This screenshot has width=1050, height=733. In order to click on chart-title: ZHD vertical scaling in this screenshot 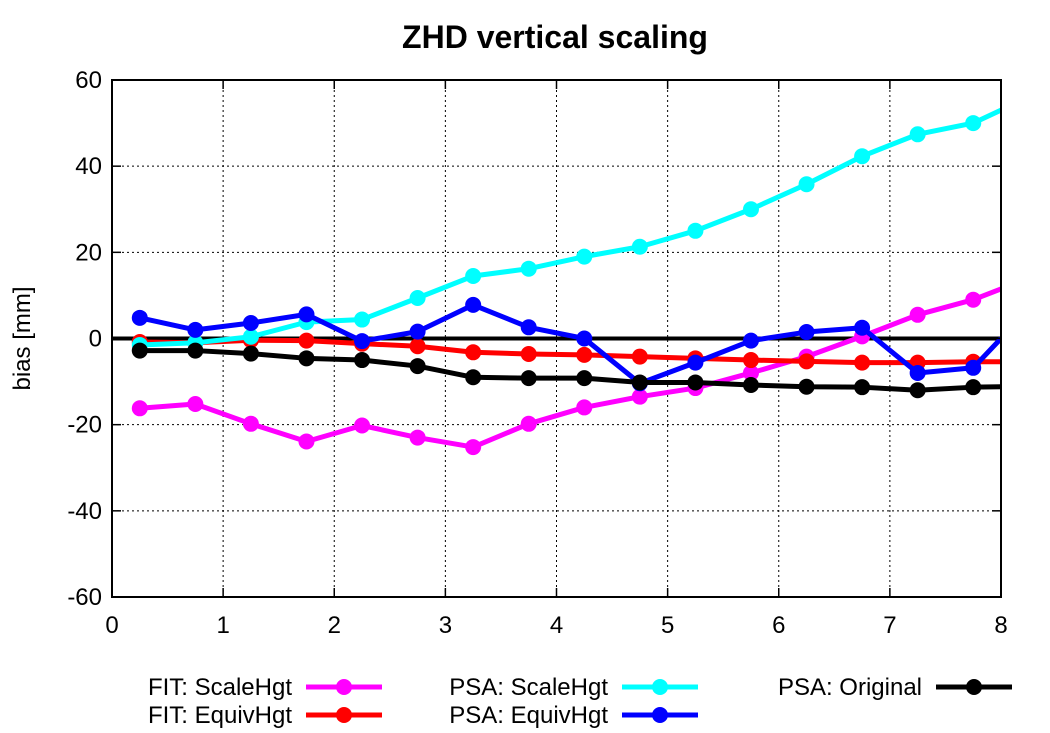, I will do `click(555, 37)`.